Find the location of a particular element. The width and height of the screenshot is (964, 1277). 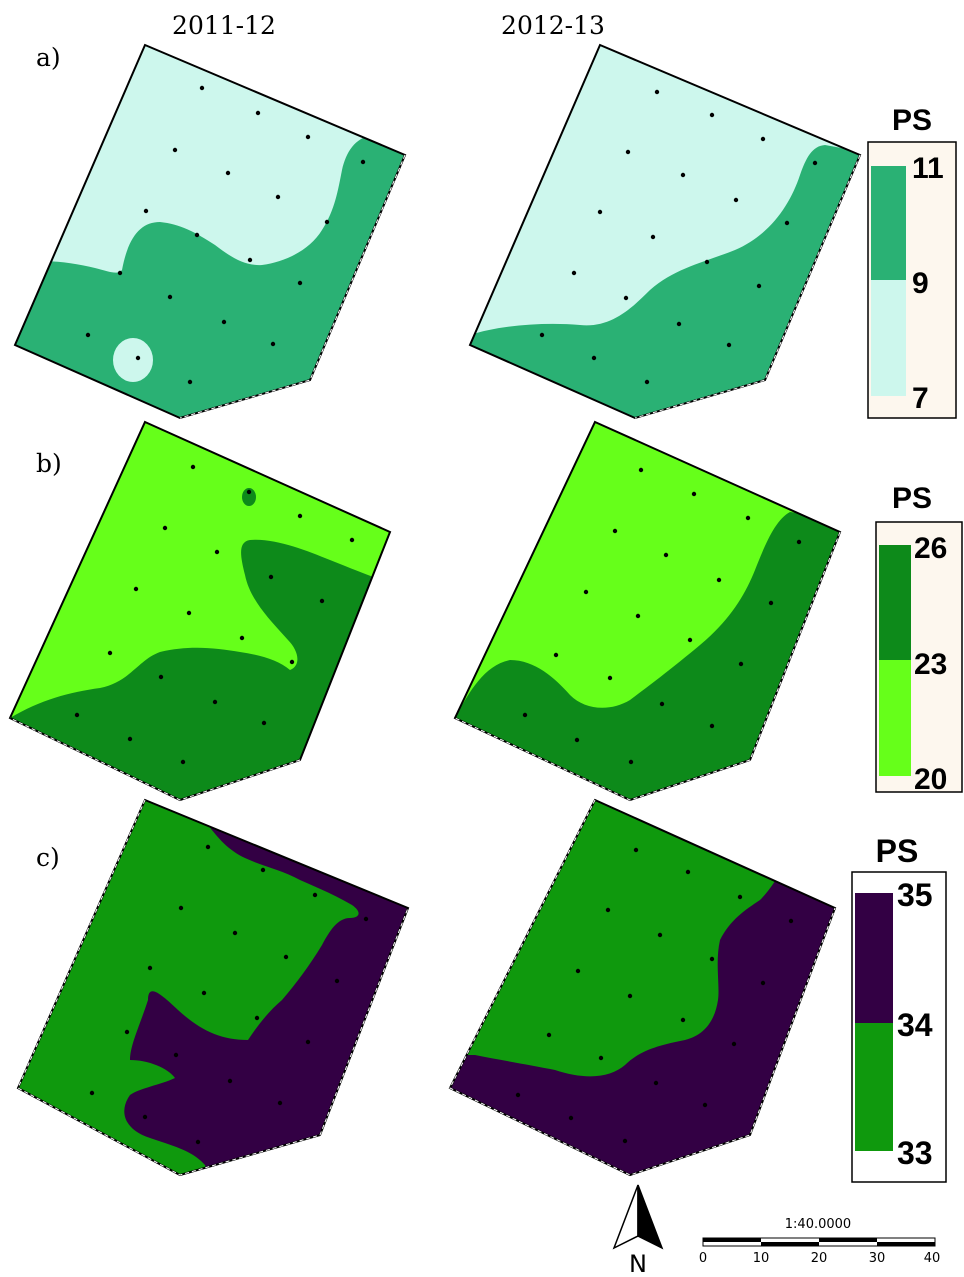

scale-bar: 1:40.0000 0 10 20 30 40 is located at coordinates (819, 1241).